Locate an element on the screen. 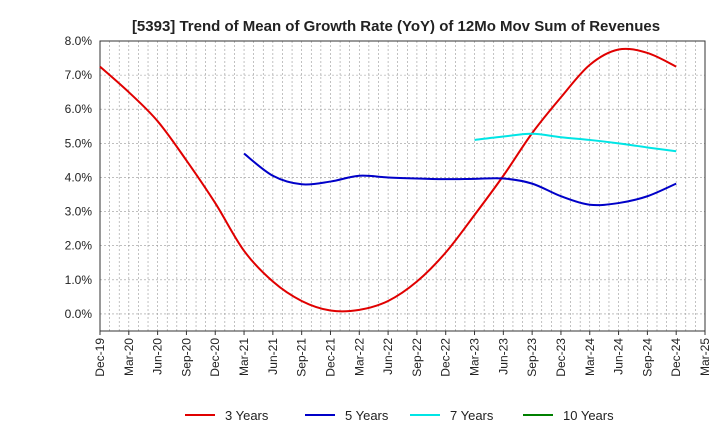  legend: 3 Years 5 Years 7 Years 10 Years is located at coordinates (399, 415).